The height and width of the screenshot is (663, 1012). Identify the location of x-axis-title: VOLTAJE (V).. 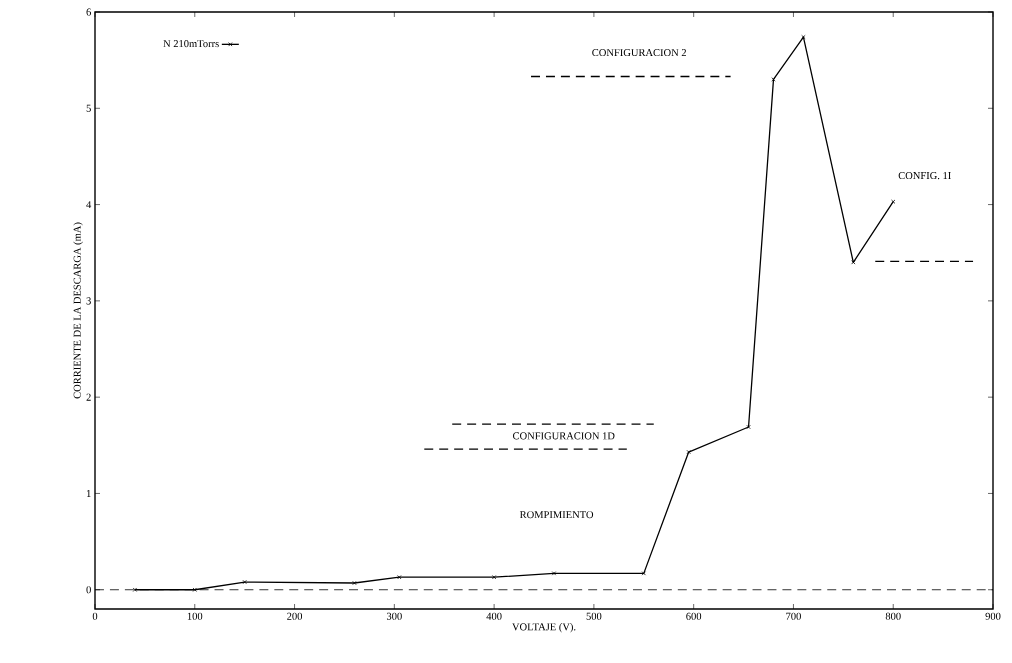
(544, 627).